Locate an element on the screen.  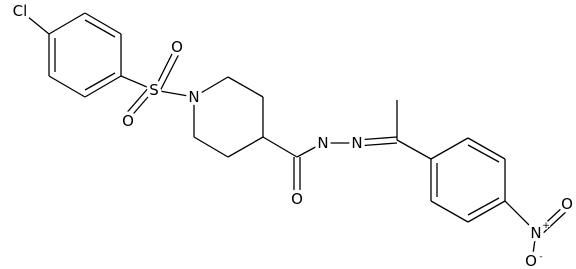
atom-label: S is located at coordinates (154, 90).